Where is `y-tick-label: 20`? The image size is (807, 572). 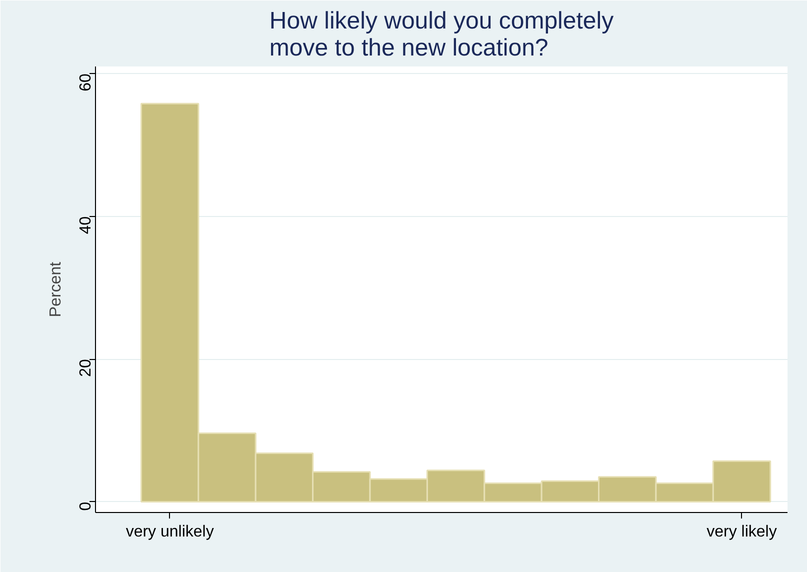
y-tick-label: 20 is located at coordinates (86, 367).